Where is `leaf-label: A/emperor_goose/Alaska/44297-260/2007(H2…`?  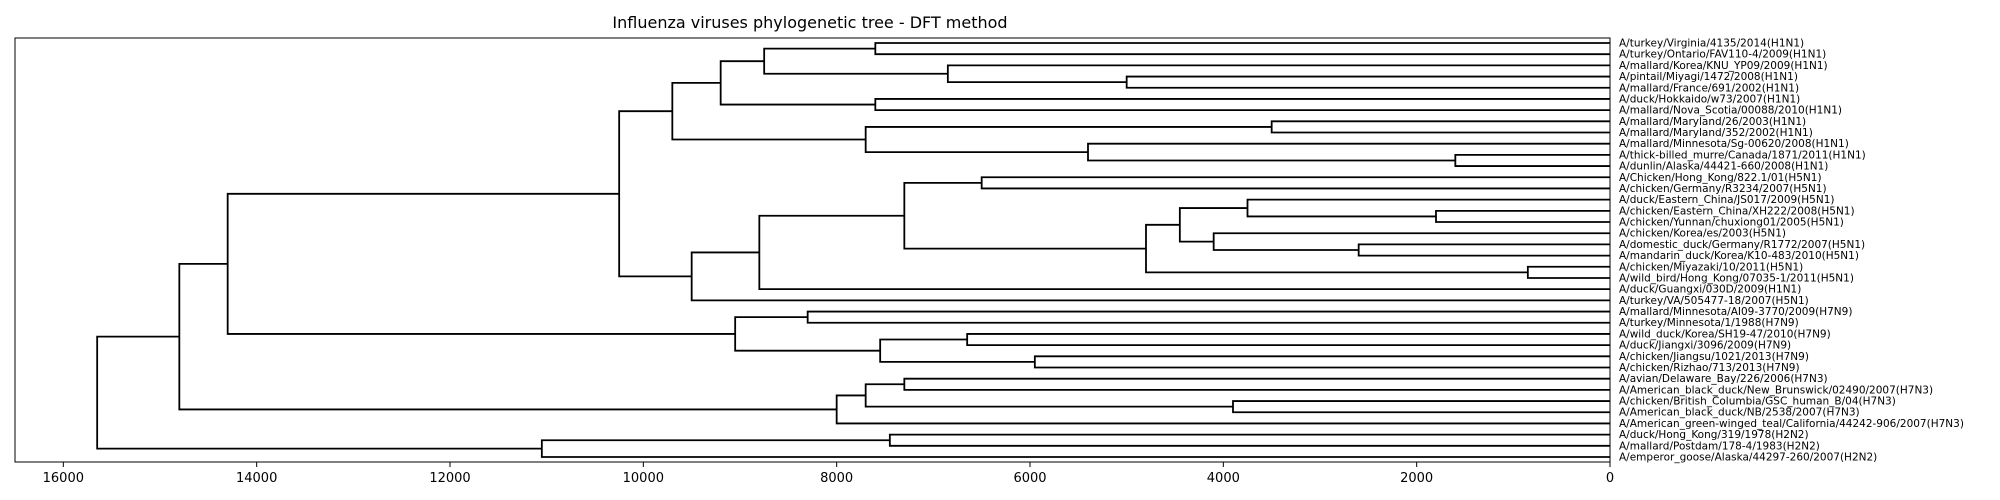 leaf-label: A/emperor_goose/Alaska/44297-260/2007(H2… is located at coordinates (1748, 458).